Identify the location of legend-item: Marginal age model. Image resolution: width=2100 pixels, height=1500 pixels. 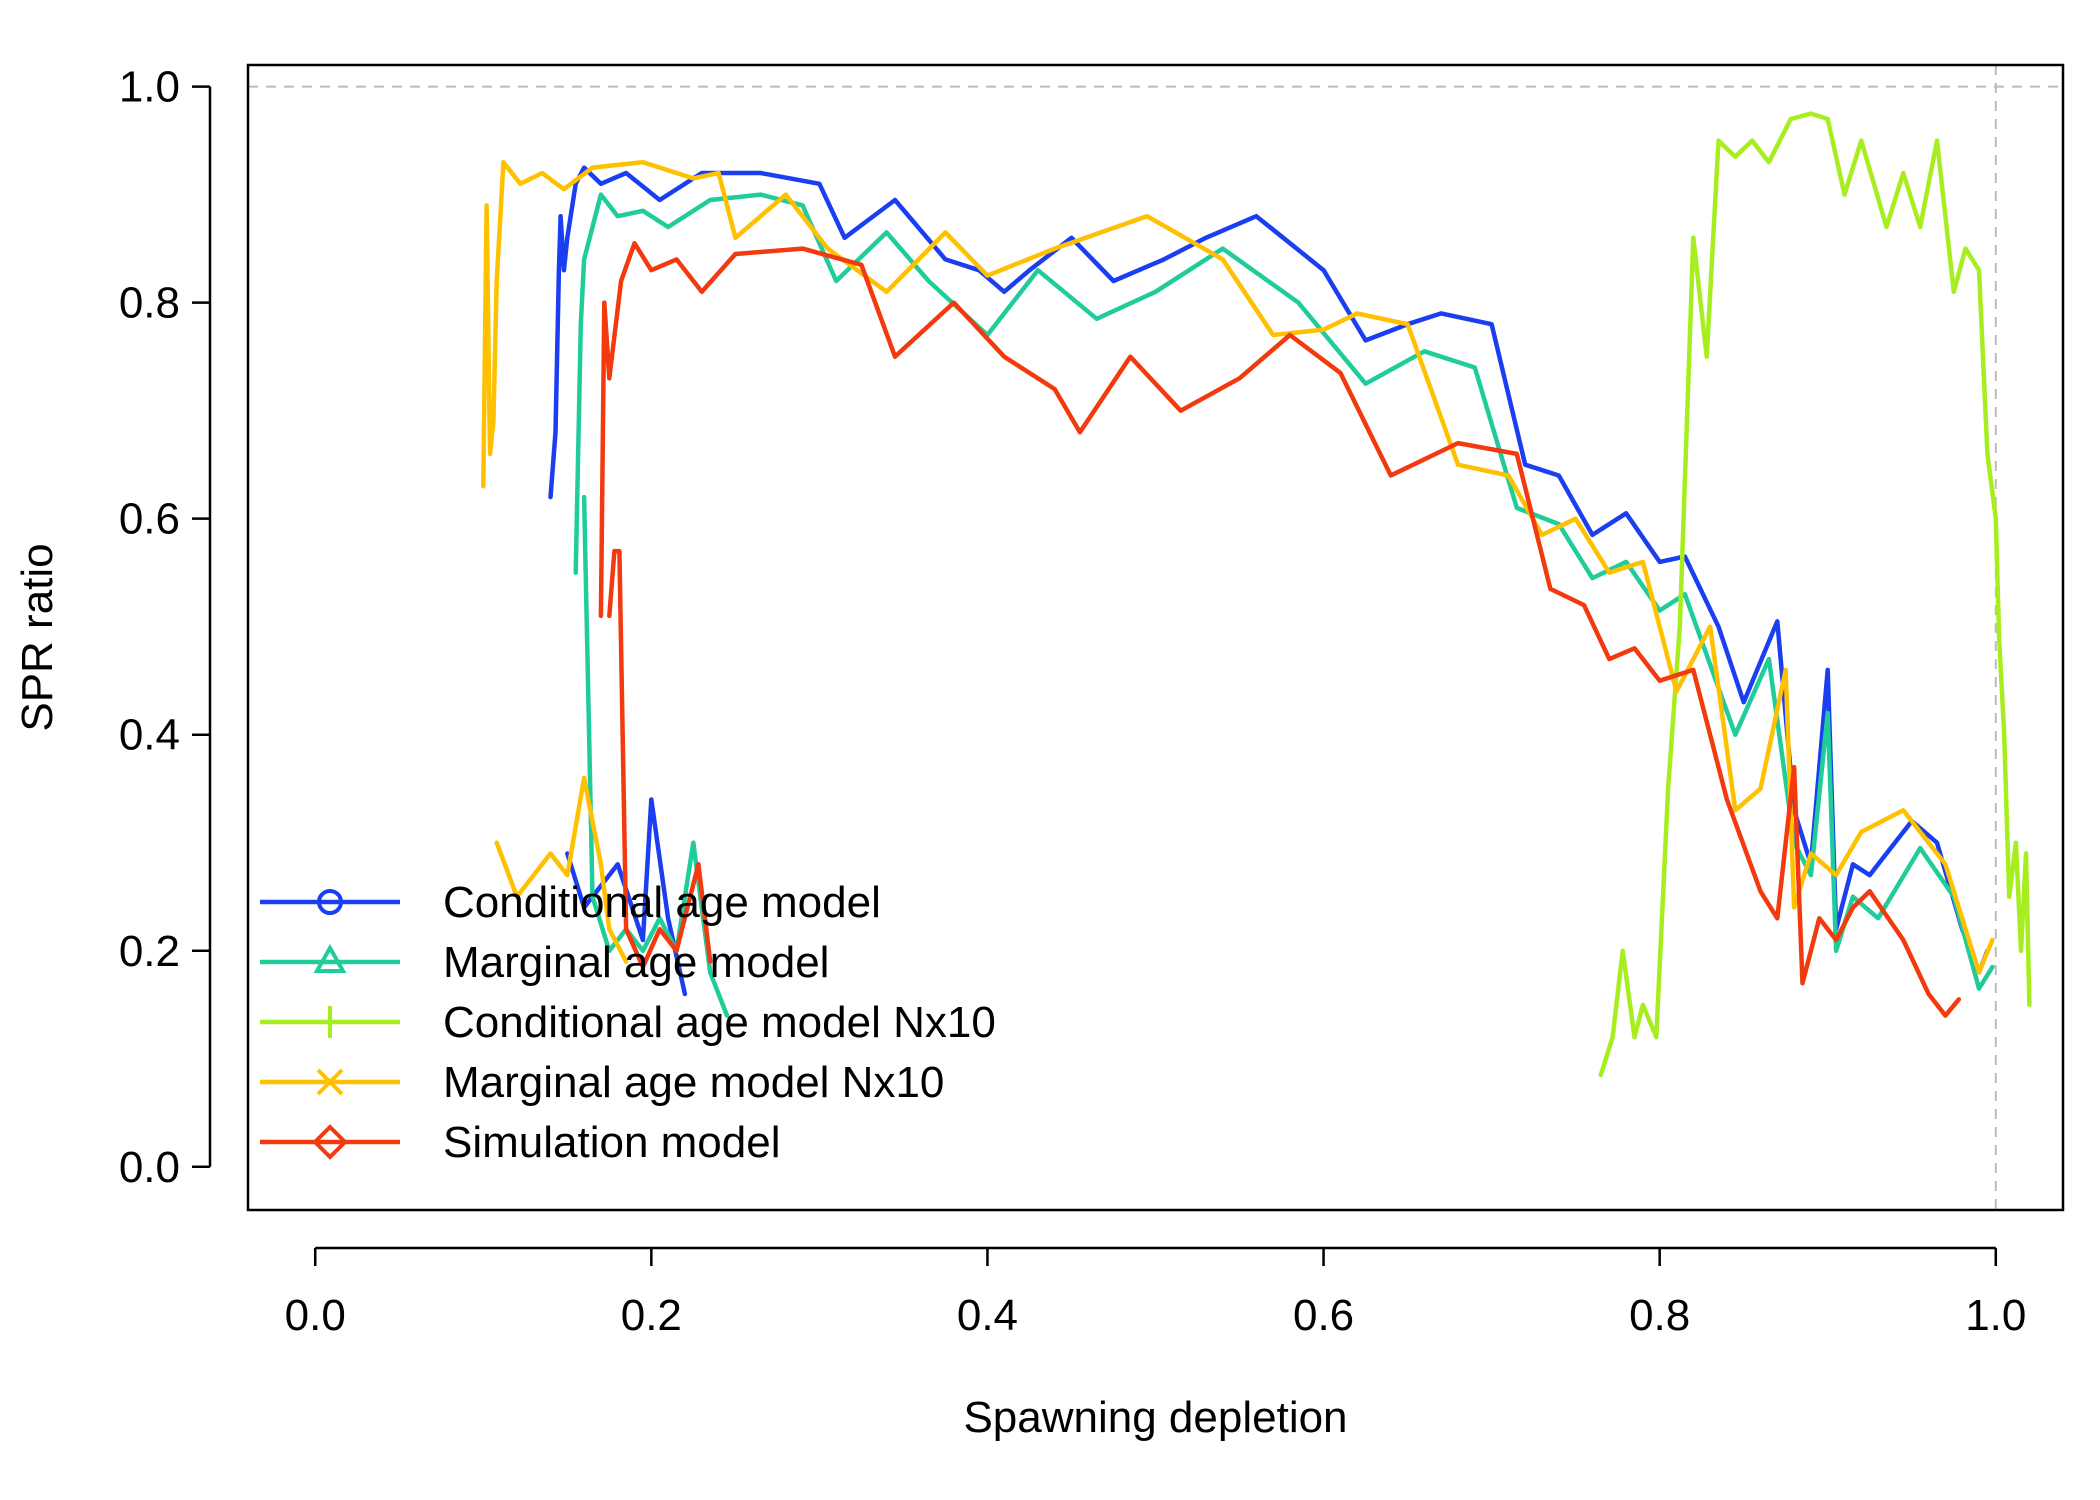
(544, 962).